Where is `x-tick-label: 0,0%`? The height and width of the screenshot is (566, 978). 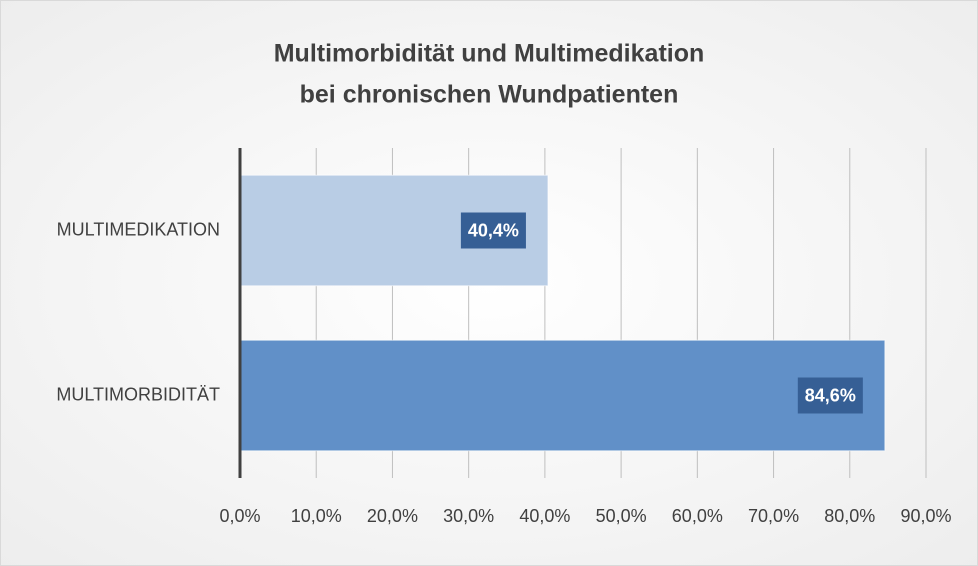
x-tick-label: 0,0% is located at coordinates (239, 516).